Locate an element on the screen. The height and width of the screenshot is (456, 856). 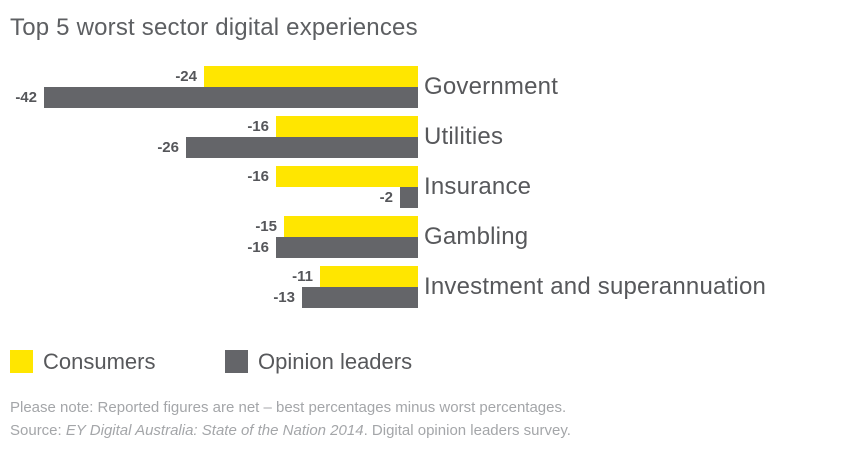
bar-consumers-investment-and-superannuation is located at coordinates (369, 276).